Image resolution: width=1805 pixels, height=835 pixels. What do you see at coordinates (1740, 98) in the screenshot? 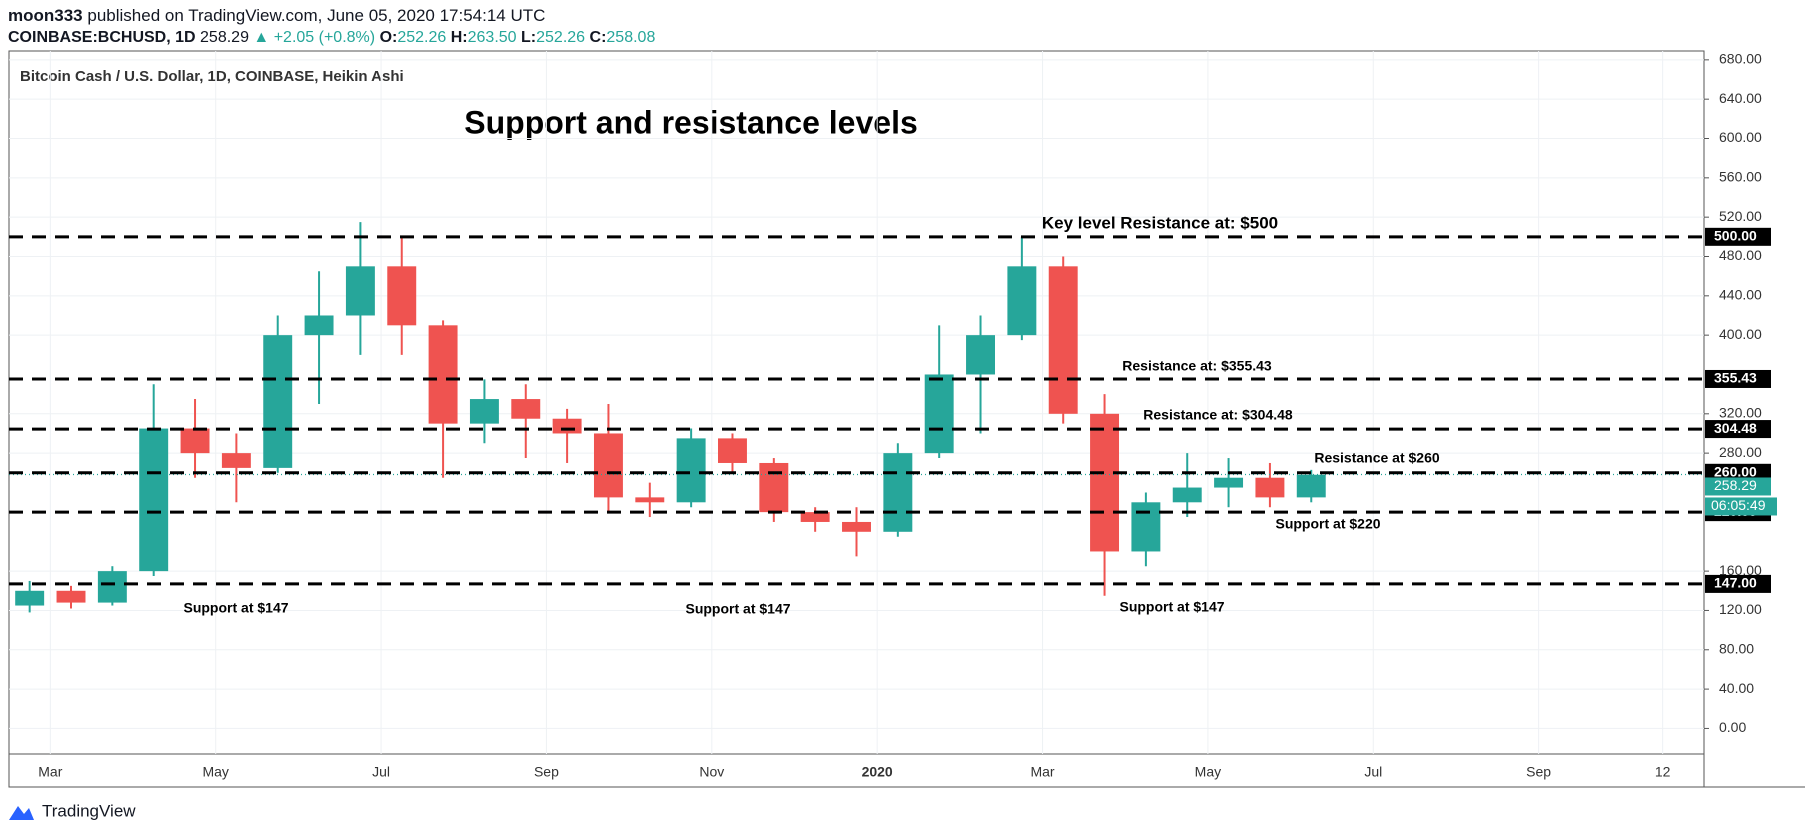
I see `y-tick-label: 640.00` at bounding box center [1740, 98].